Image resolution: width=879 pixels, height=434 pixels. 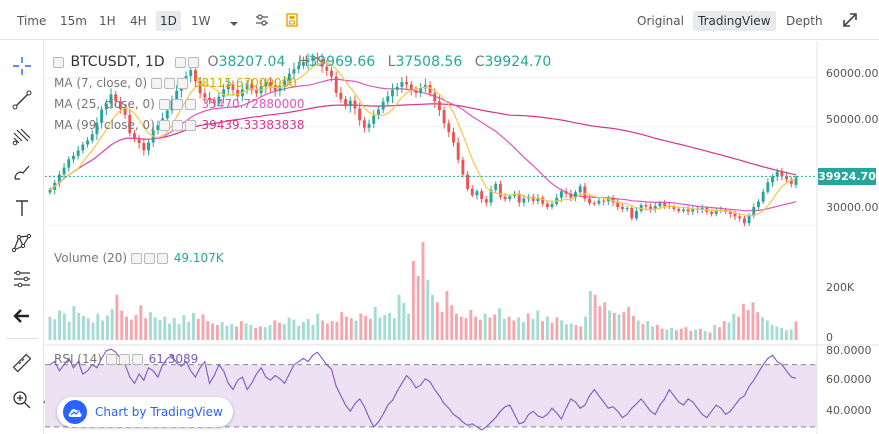 I want to click on prediction-tool-icon, so click(x=22, y=279).